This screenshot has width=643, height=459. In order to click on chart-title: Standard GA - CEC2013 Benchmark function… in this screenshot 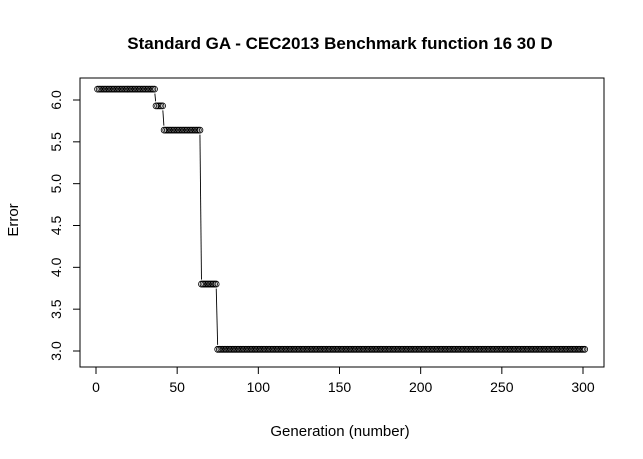, I will do `click(339, 43)`.